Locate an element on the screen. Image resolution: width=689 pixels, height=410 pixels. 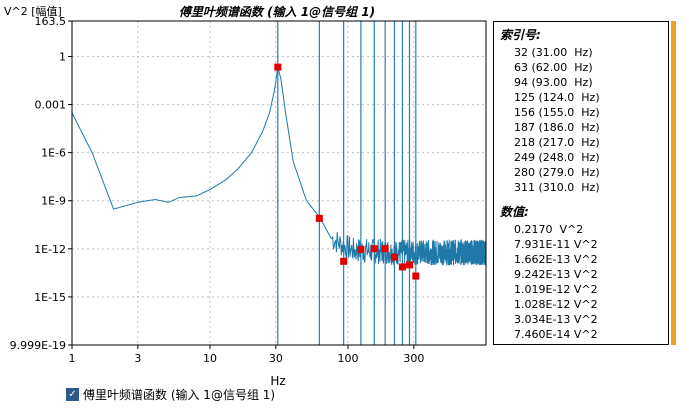
legend: ✓ 傅里叶频谱函数 (输入 1@信号组 1) is located at coordinates (170, 394).